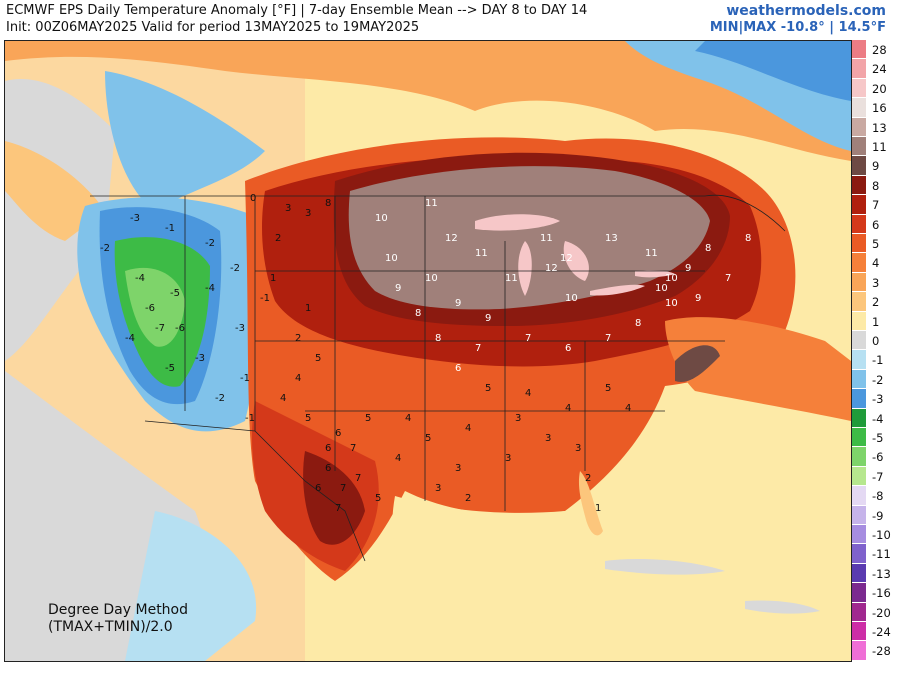 The image size is (900, 675). What do you see at coordinates (458, 368) in the screenshot?
I see `value-label: 6` at bounding box center [458, 368].